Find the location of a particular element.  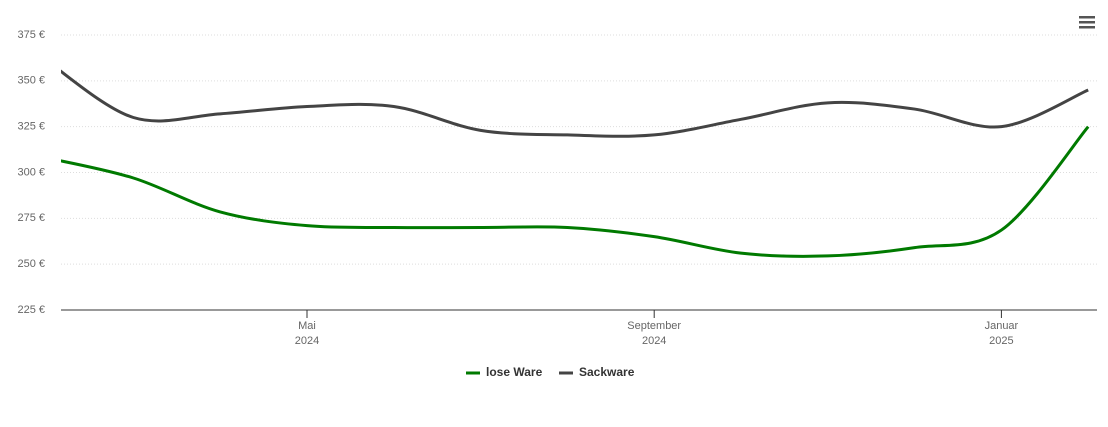

series-line is located at coordinates (575, 103).